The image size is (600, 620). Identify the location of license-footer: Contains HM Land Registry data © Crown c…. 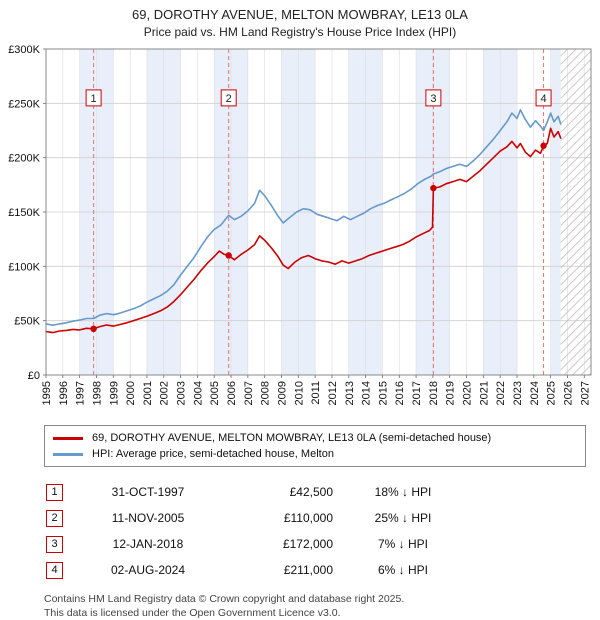
(322, 606).